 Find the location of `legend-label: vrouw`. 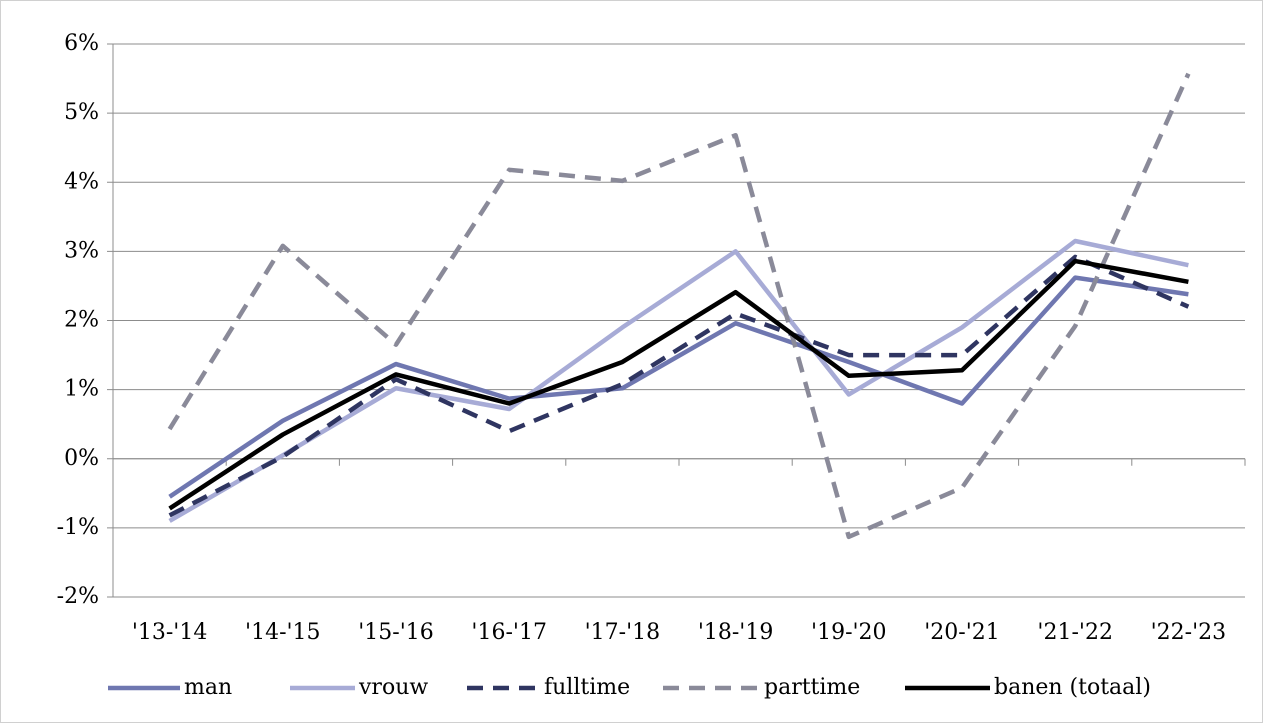

legend-label: vrouw is located at coordinates (393, 687).